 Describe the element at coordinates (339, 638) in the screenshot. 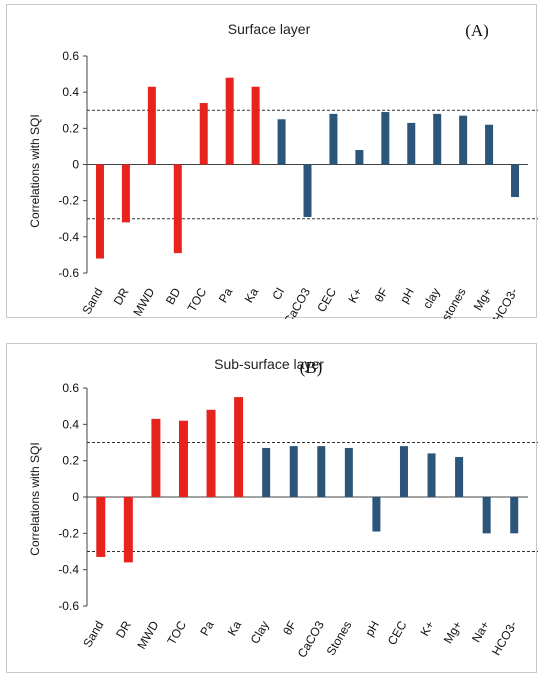

I see `category-label: Stones` at that location.